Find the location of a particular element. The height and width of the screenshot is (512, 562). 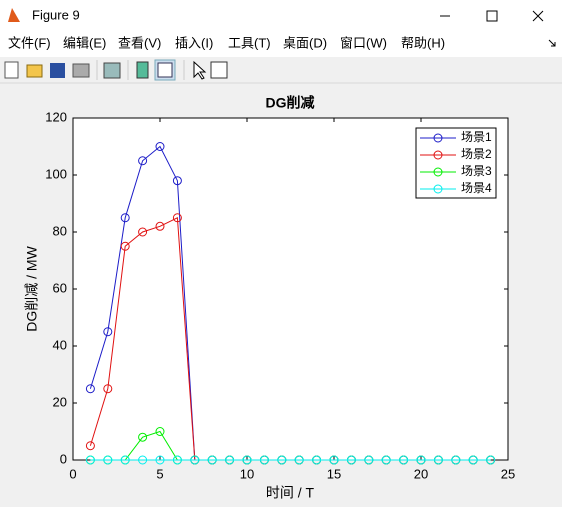

menu-item: 桌面(D) is located at coordinates (305, 42).